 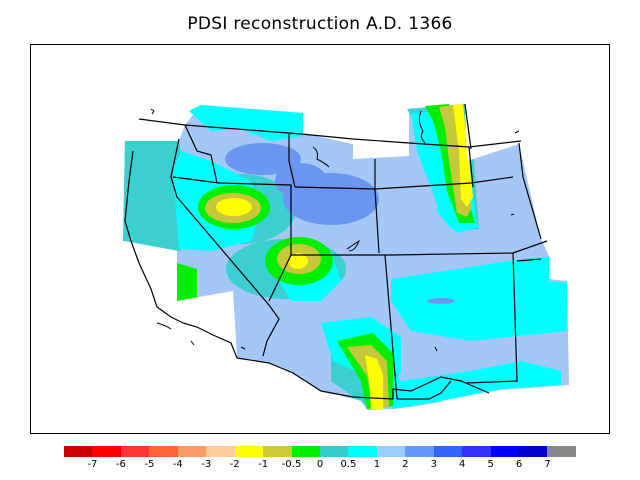 What do you see at coordinates (120, 464) in the screenshot?
I see `colorbar-tick-label: -6` at bounding box center [120, 464].